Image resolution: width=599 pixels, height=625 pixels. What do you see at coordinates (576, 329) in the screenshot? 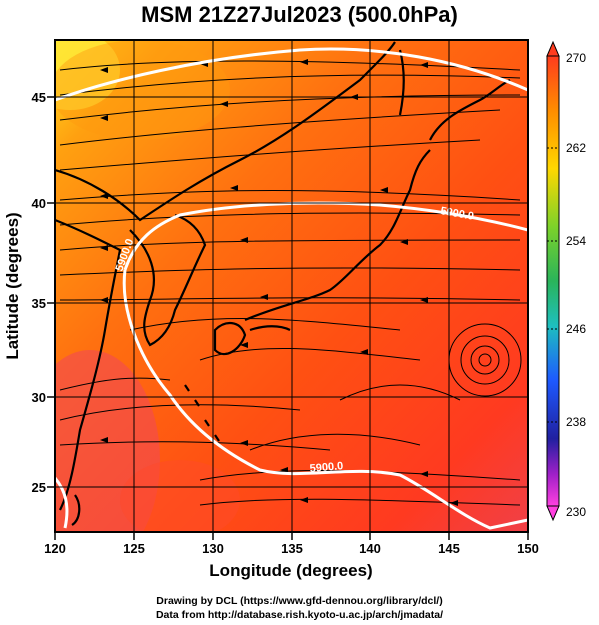
I see `colorbar-label: 246` at bounding box center [576, 329].